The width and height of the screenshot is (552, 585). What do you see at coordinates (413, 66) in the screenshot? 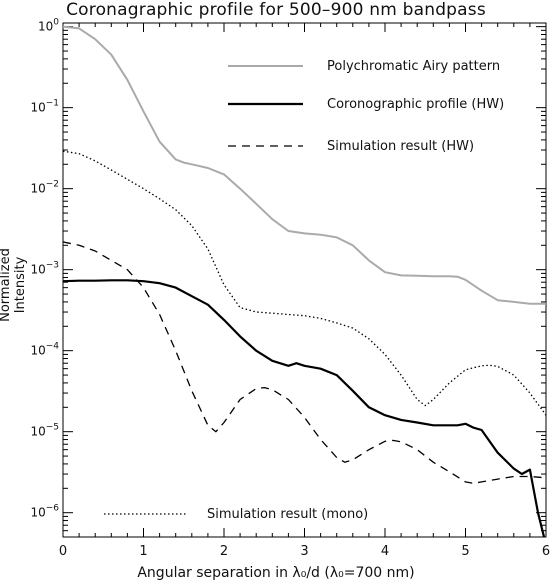
I see `legend-label: Polychromatic Airy pattern` at bounding box center [413, 66].